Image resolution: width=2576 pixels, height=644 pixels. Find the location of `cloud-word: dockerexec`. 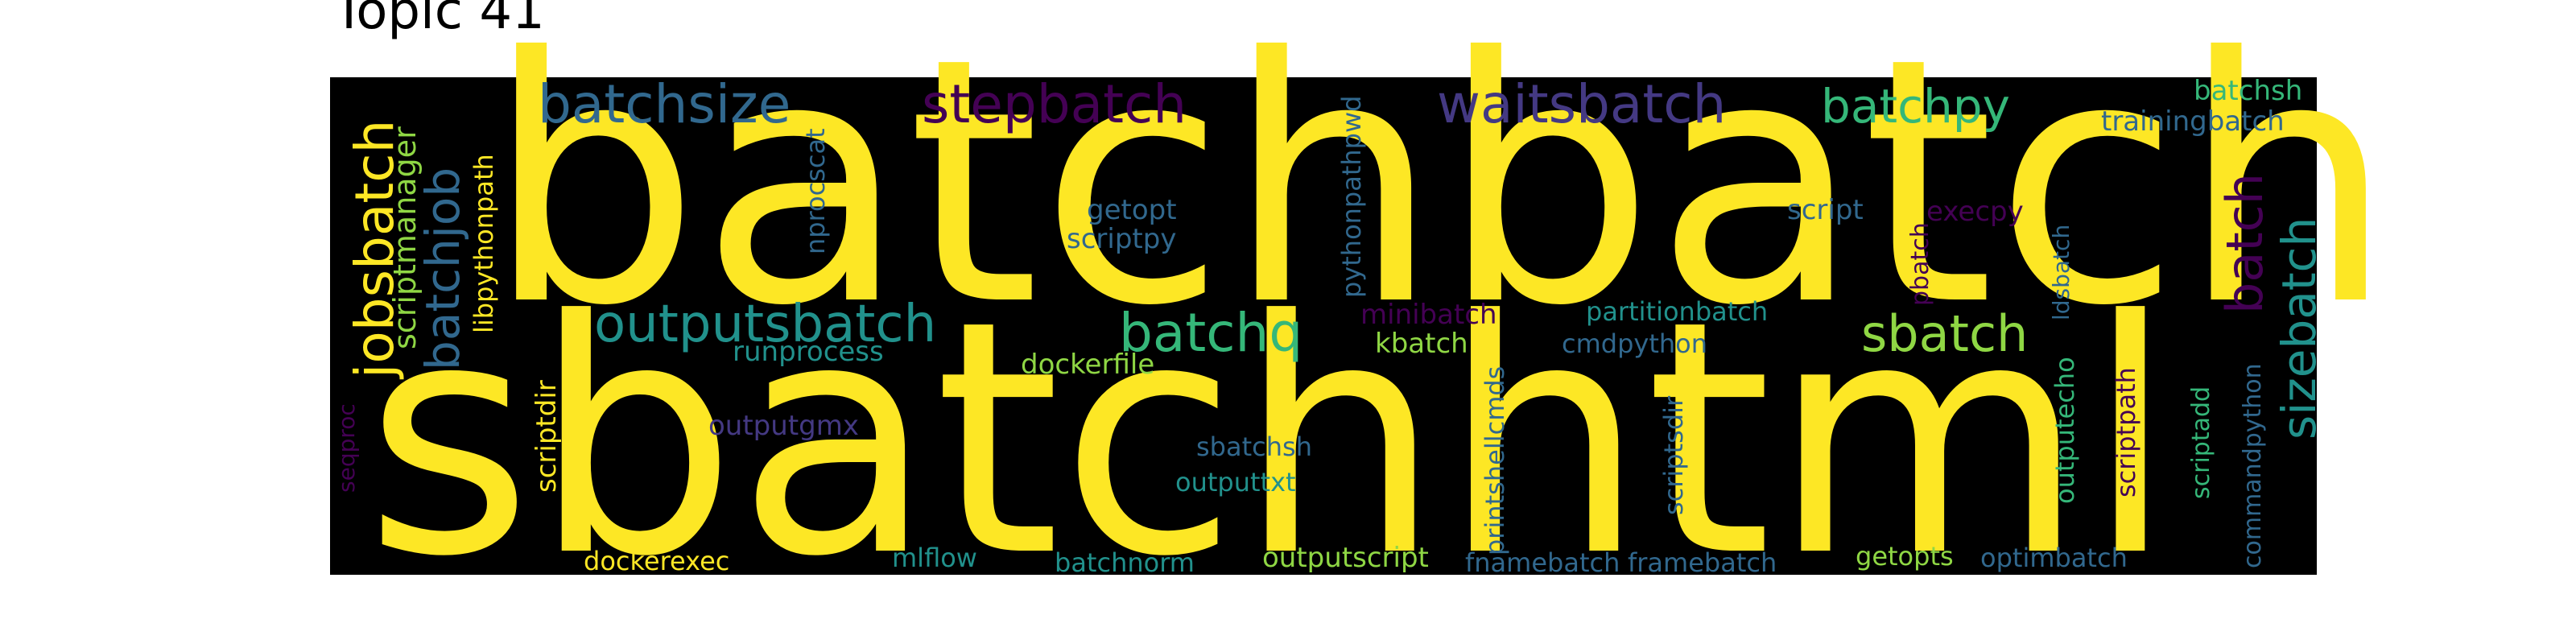

cloud-word: dockerexec is located at coordinates (656, 561).